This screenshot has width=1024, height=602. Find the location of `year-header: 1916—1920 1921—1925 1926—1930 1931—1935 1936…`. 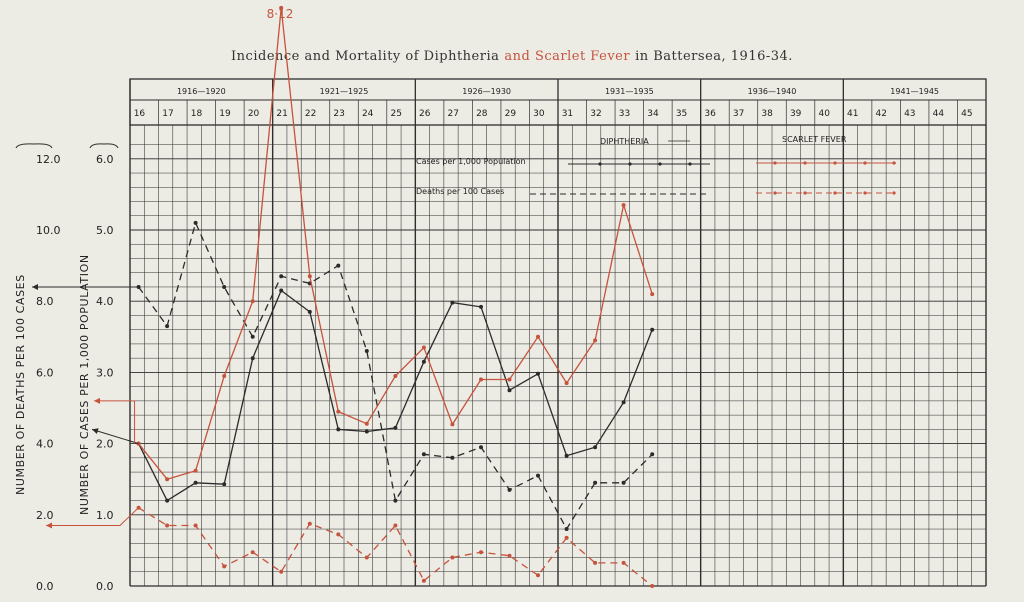

year-header: 1916—1920 1921—1925 1926—1930 1931—1935 1936… is located at coordinates (558, 102).